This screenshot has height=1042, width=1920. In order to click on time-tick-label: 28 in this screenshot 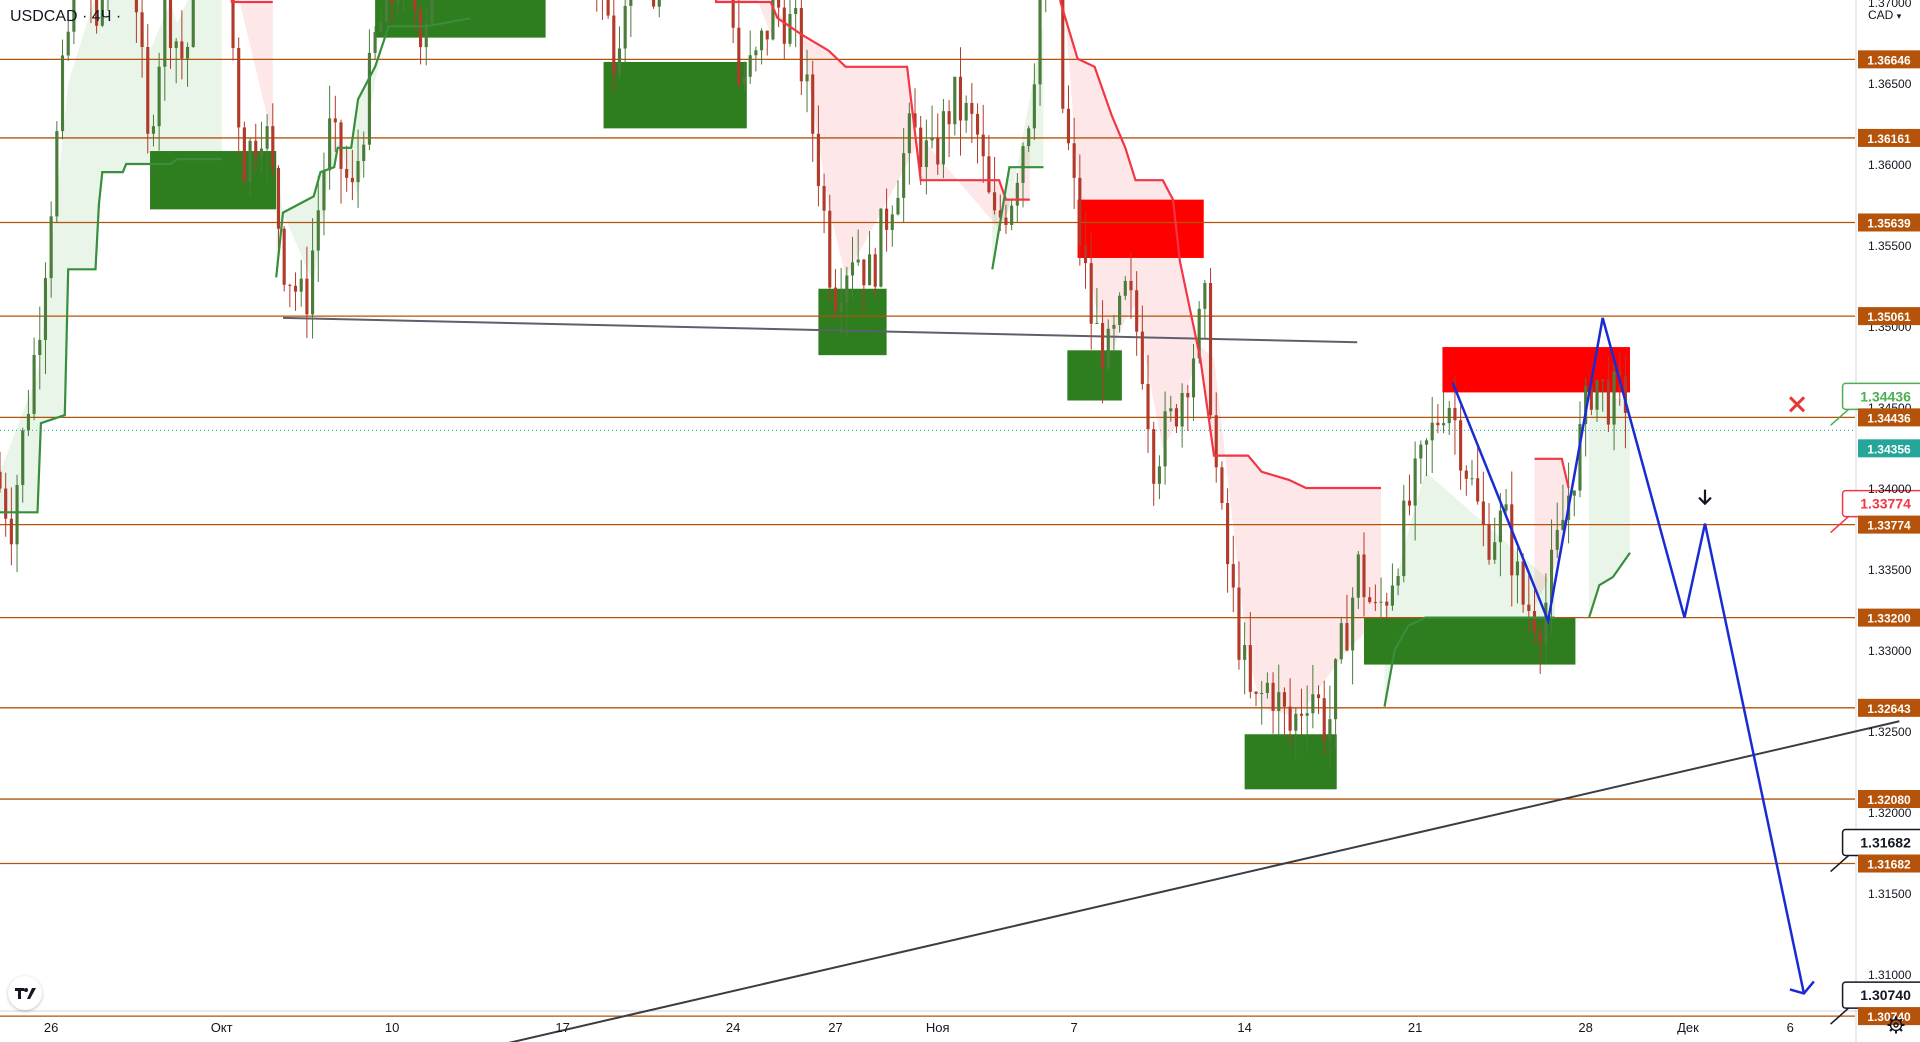, I will do `click(1585, 1027)`.